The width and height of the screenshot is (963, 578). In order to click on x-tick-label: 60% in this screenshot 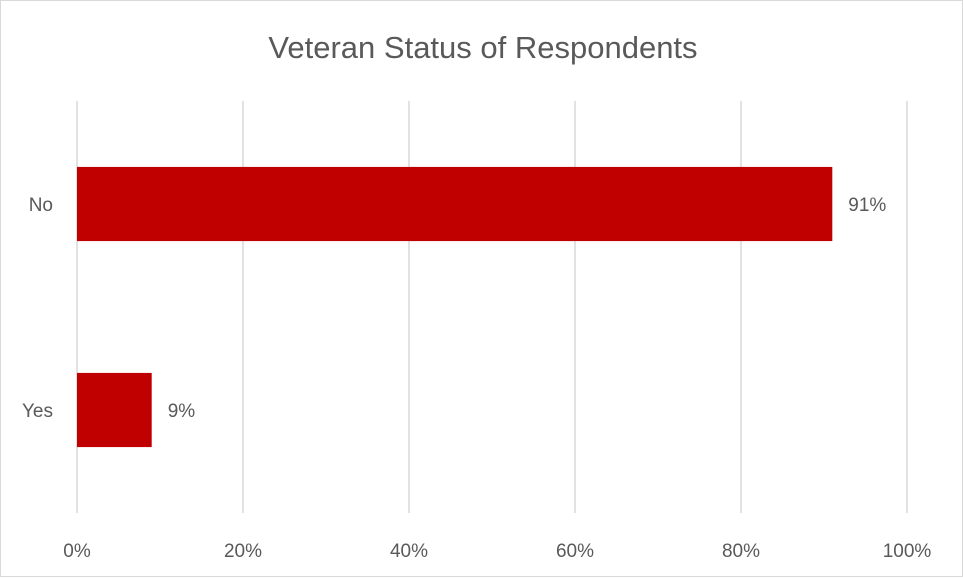, I will do `click(575, 551)`.